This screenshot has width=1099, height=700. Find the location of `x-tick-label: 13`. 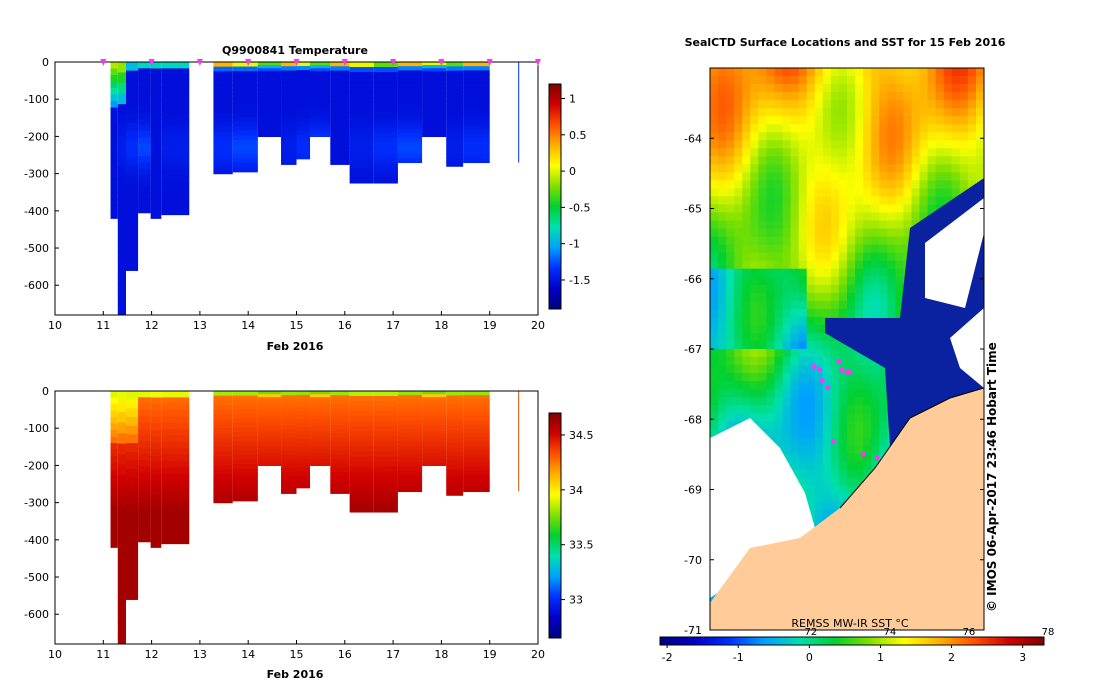

x-tick-label: 13 is located at coordinates (200, 325).